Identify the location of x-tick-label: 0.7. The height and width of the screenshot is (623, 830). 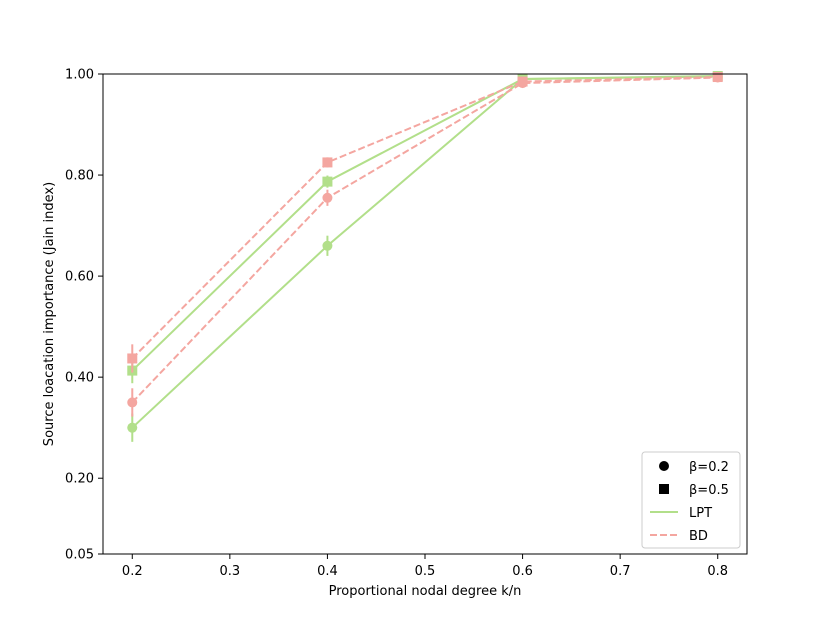
(620, 571).